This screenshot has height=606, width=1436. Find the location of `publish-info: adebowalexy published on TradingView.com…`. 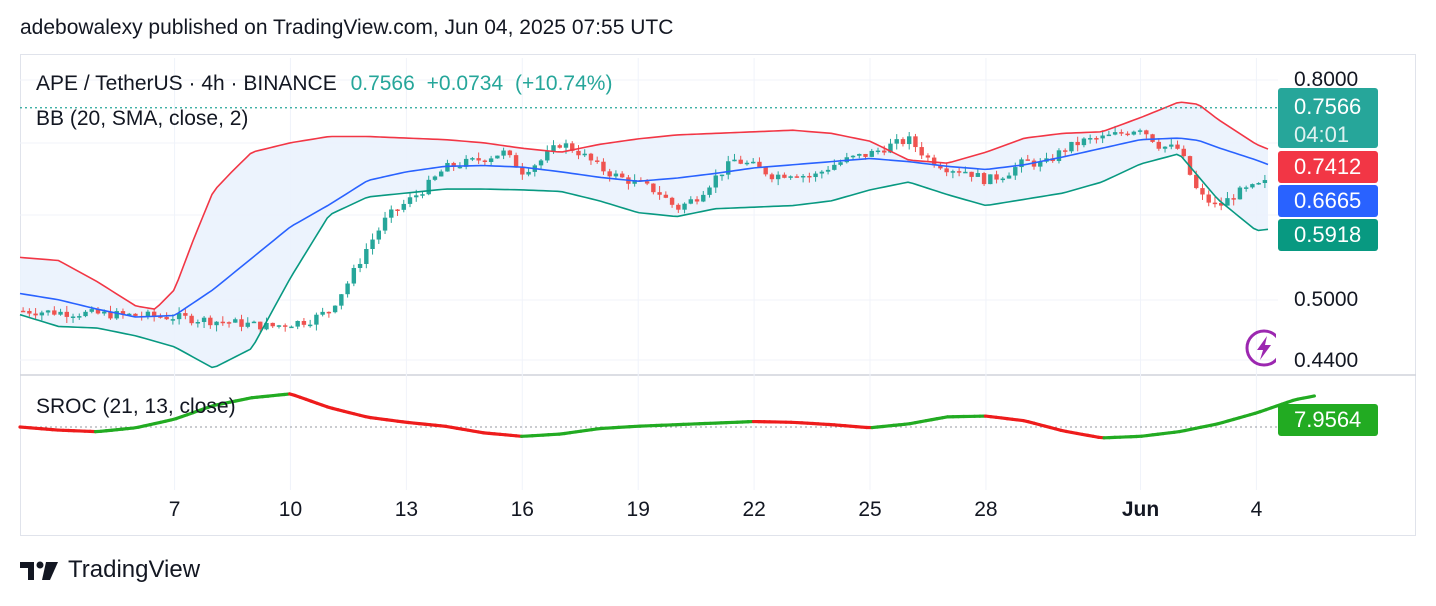

publish-info: adebowalexy published on TradingView.com… is located at coordinates (347, 27).